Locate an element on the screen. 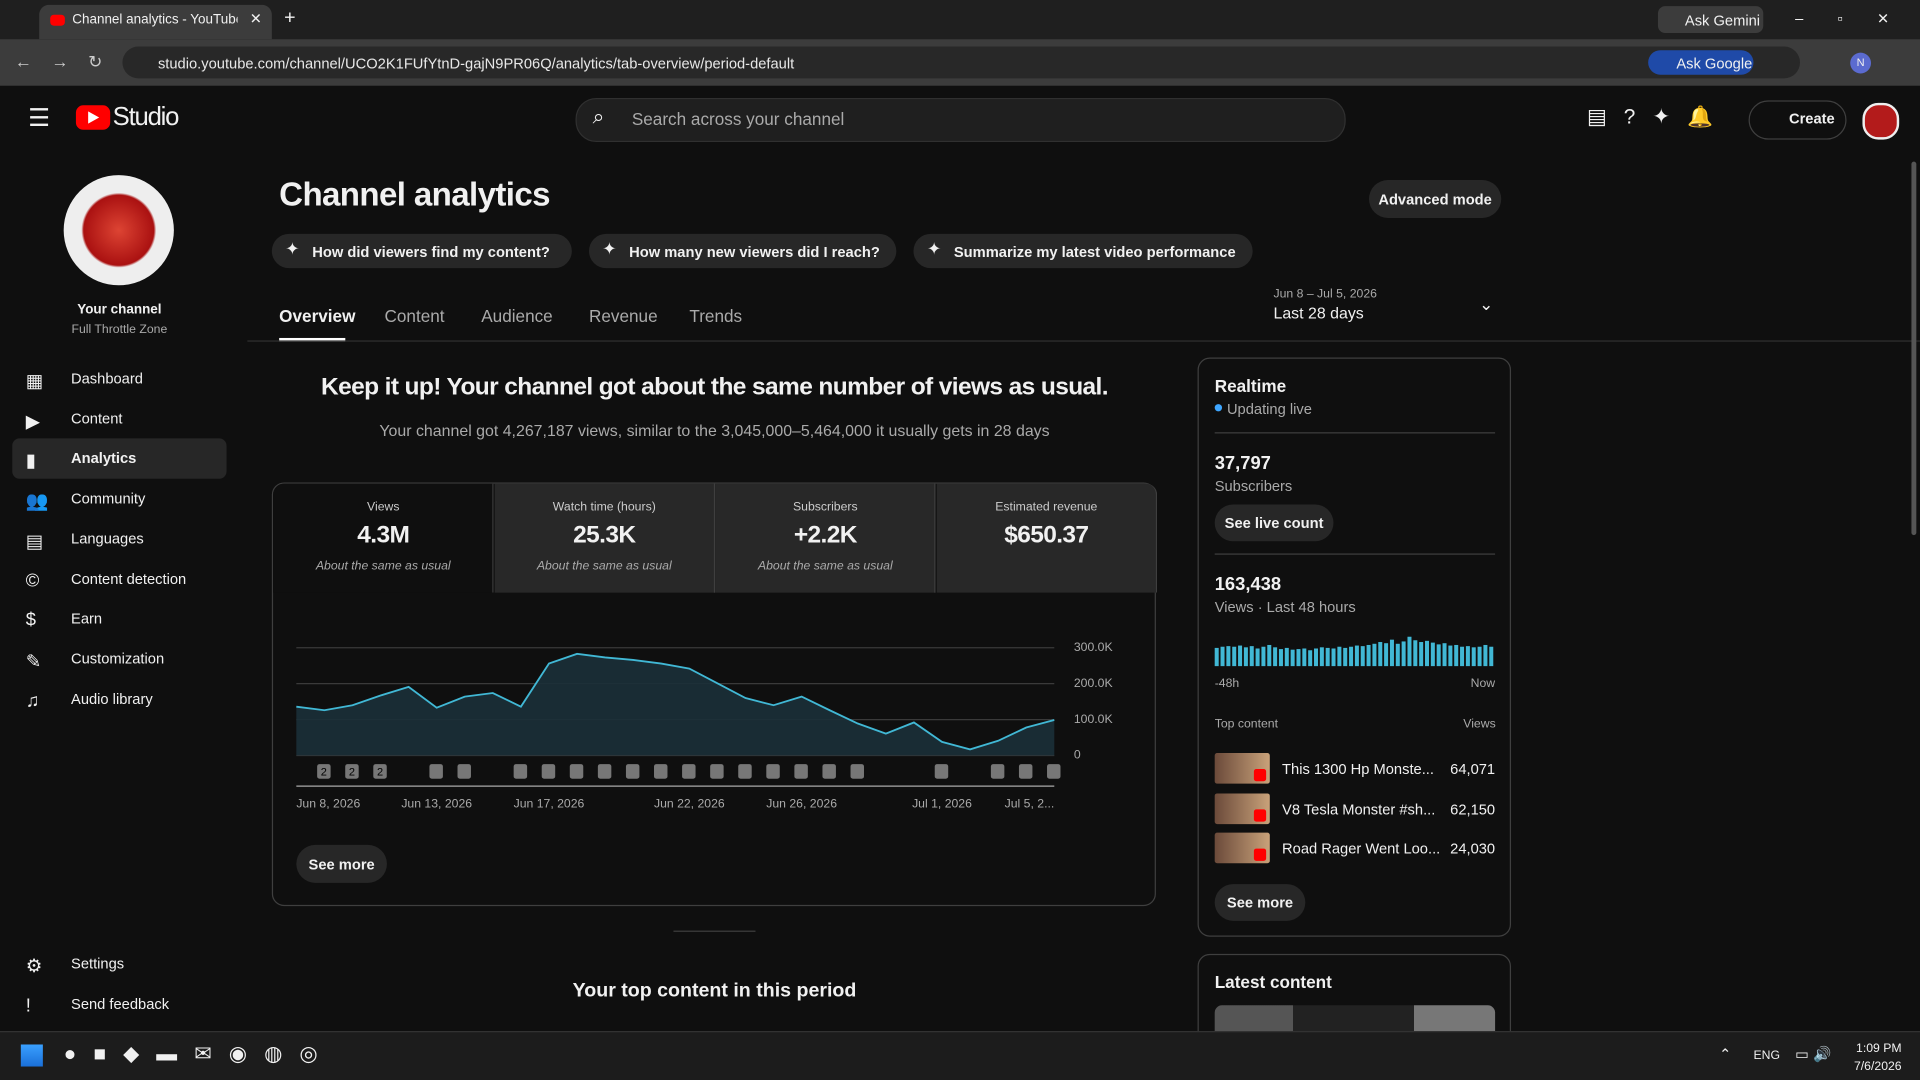  separator is located at coordinates (714, 931).